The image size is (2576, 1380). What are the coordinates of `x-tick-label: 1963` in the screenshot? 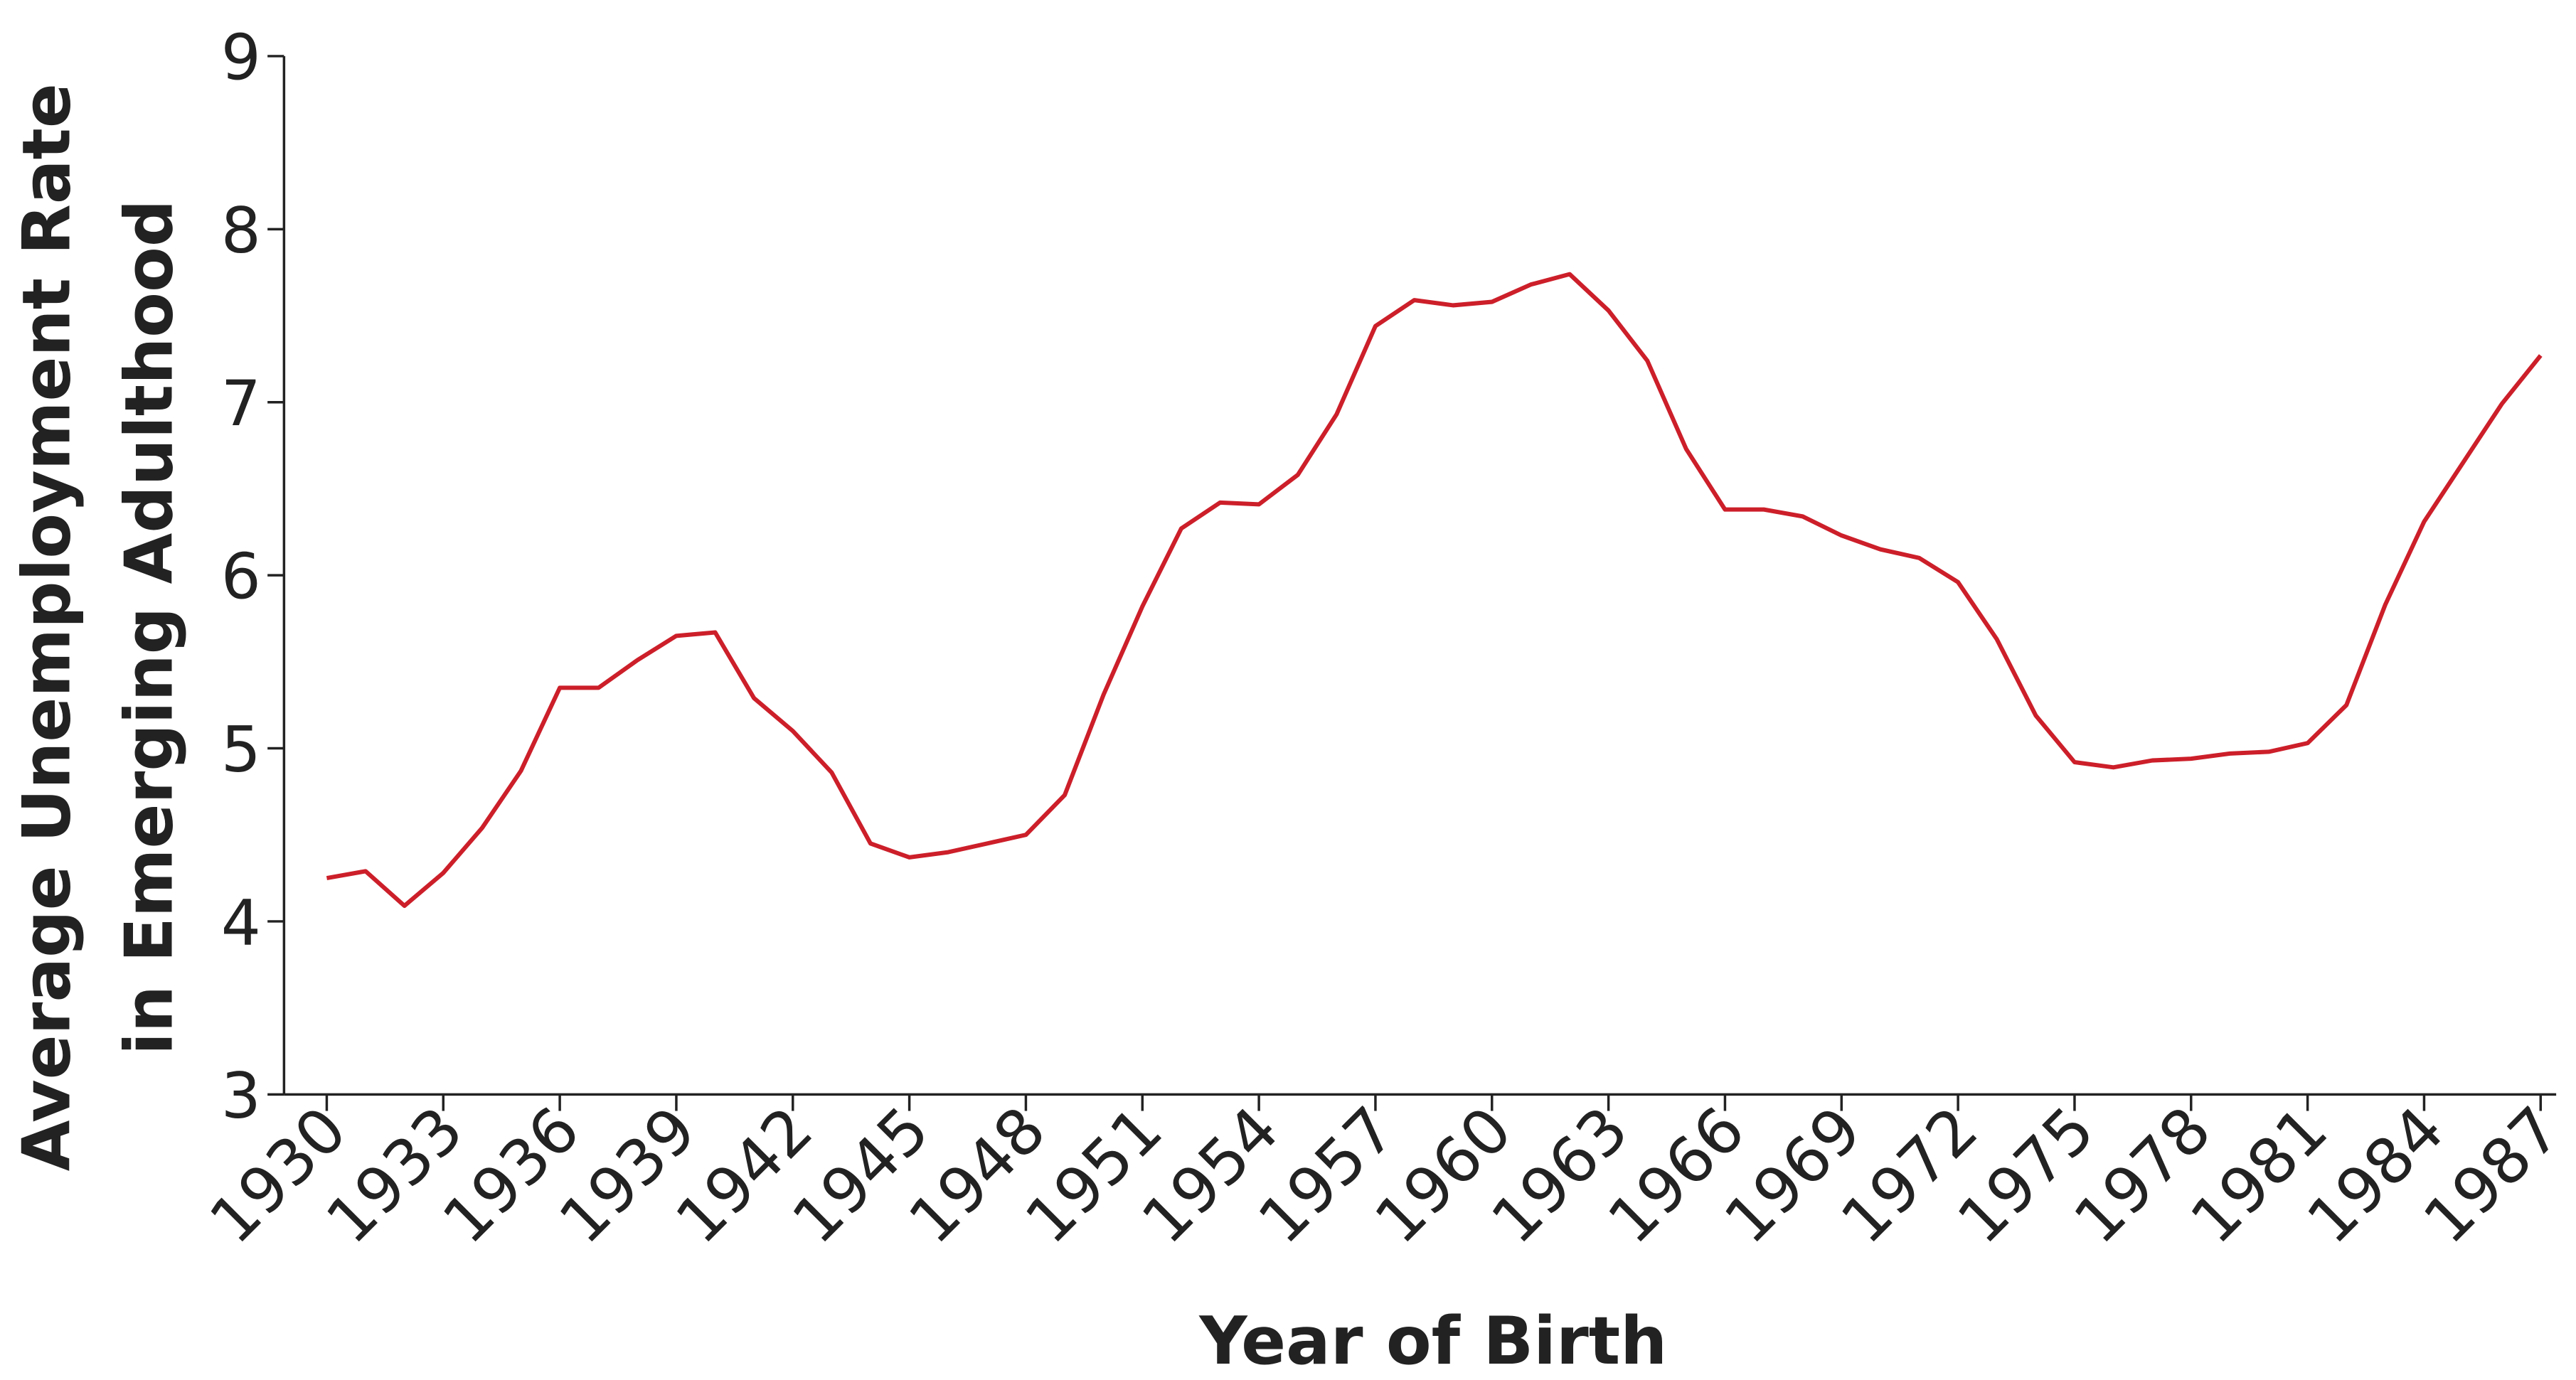 It's located at (1559, 1175).